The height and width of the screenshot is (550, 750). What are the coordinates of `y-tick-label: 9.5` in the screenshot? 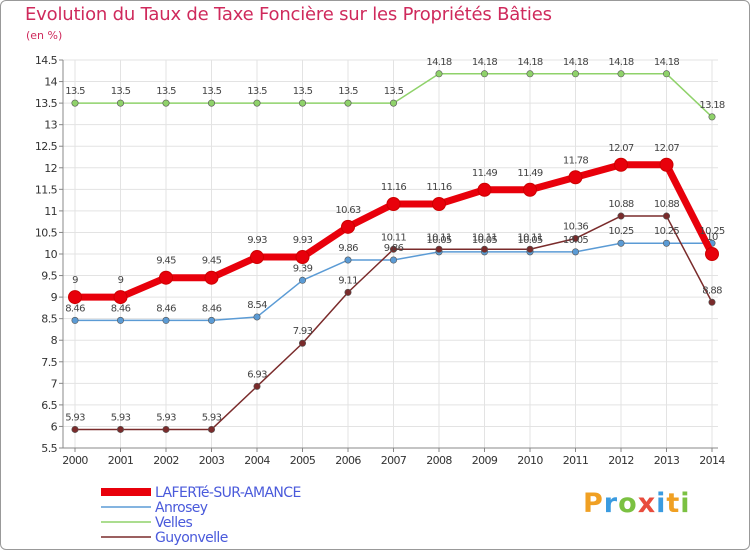 It's located at (49, 276).